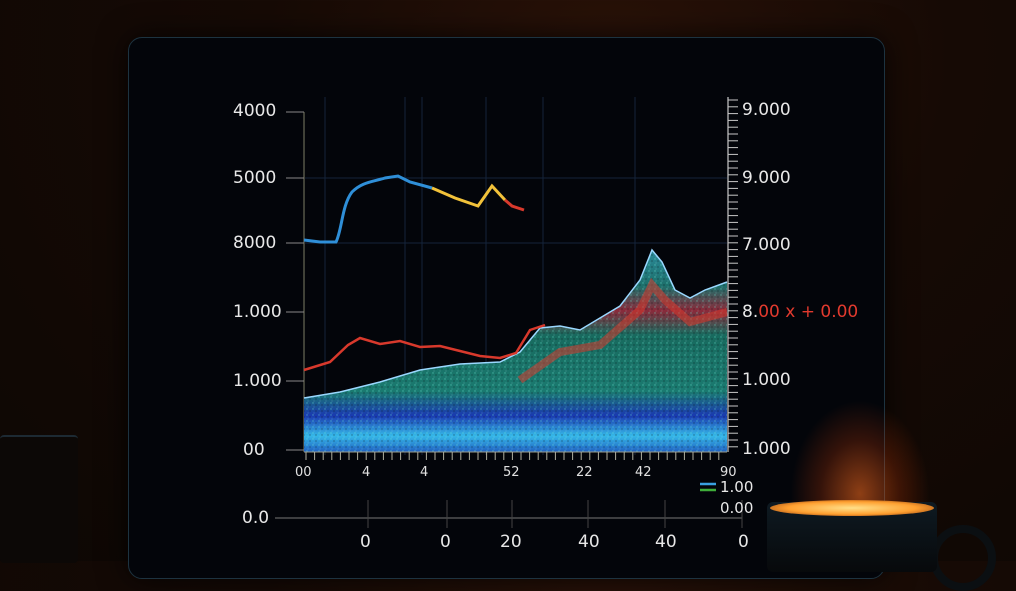 The image size is (1016, 591). What do you see at coordinates (424, 347) in the screenshot?
I see `red-trace-line` at bounding box center [424, 347].